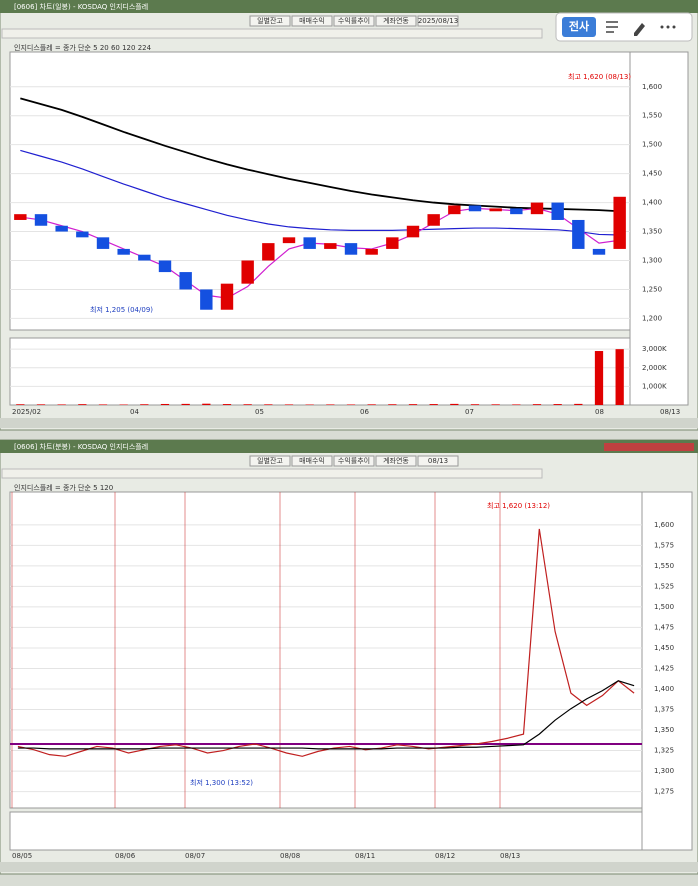 The height and width of the screenshot is (886, 698). I want to click on floating-toolbar: 전사, so click(624, 27).